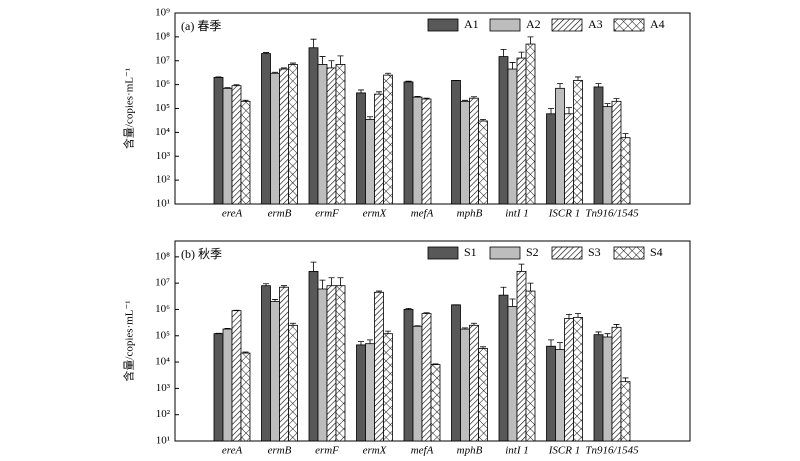  I want to click on y-tick-label: 10⁴, so click(162, 132).